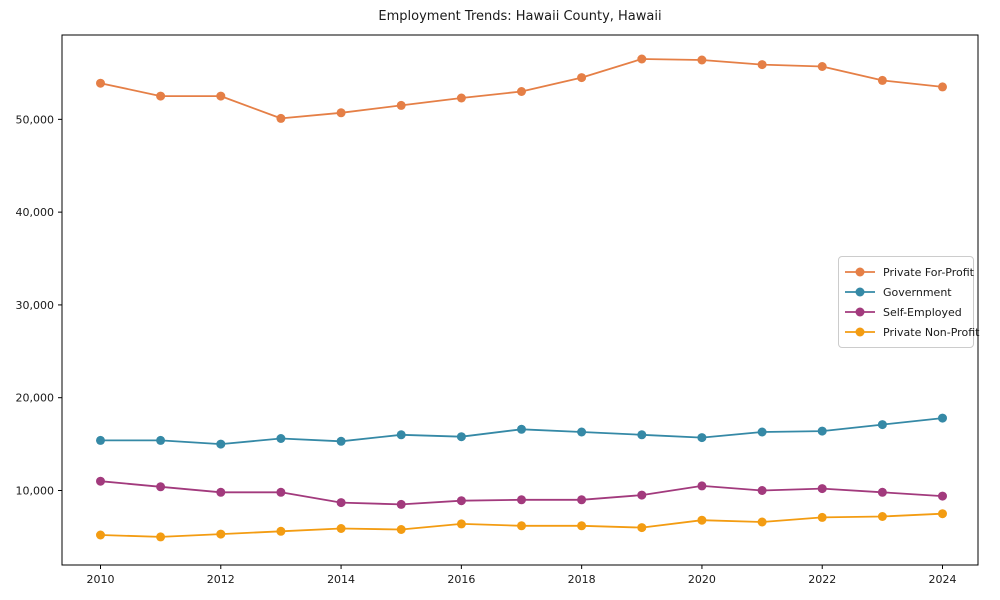 This screenshot has width=1000, height=600. What do you see at coordinates (341, 579) in the screenshot?
I see `x-tick-label: 2014` at bounding box center [341, 579].